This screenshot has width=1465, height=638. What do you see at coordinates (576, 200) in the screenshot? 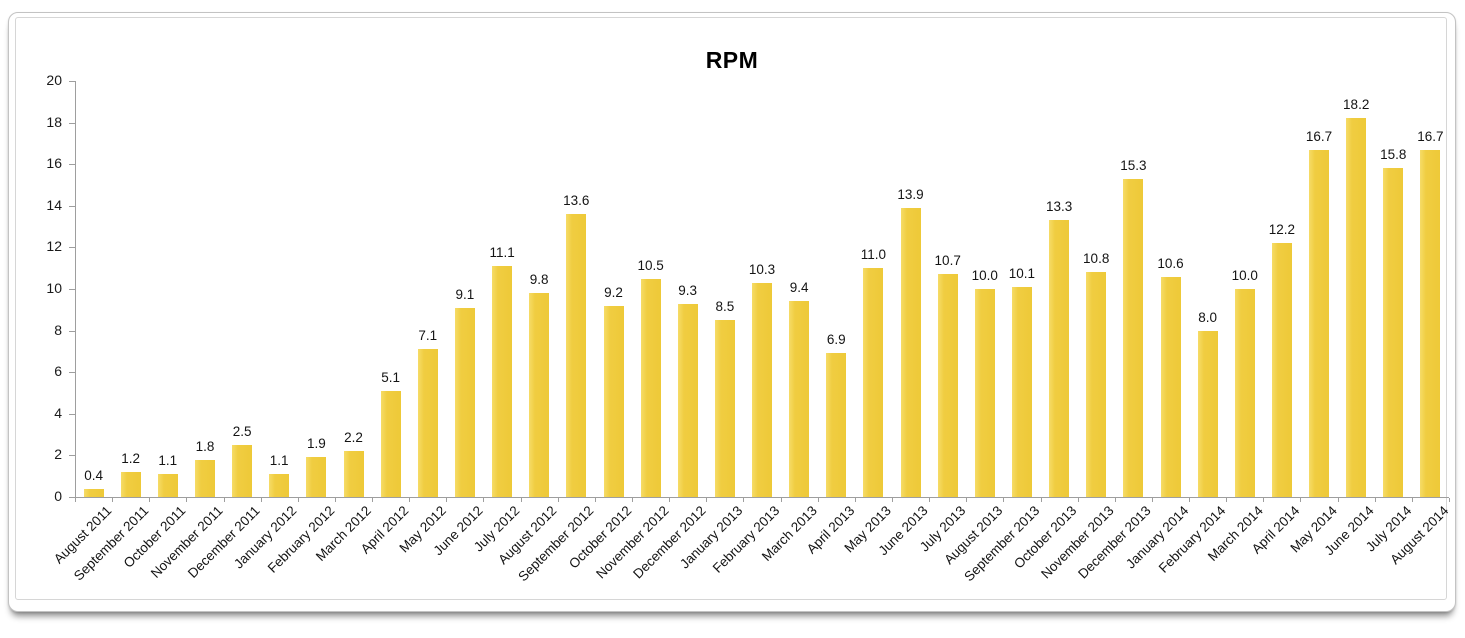
I see `bar-value-label: 13.6` at bounding box center [576, 200].